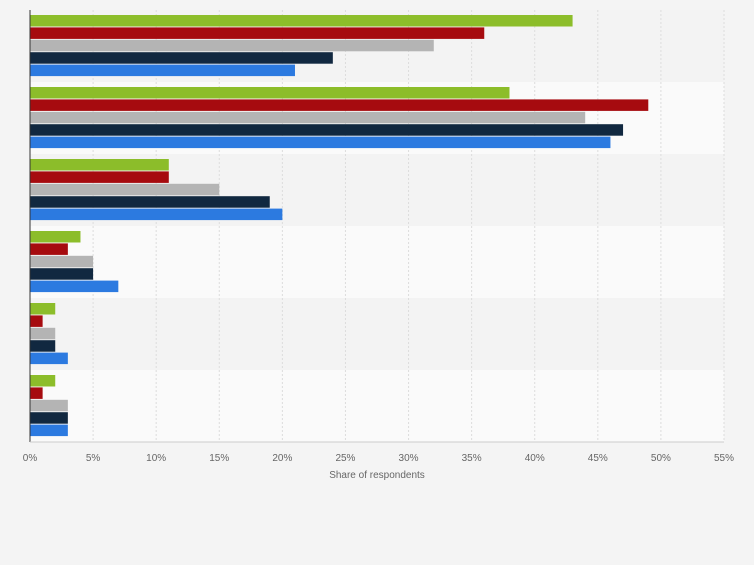  Describe the element at coordinates (49, 430) in the screenshot. I see `bar-cat6-series5` at that location.